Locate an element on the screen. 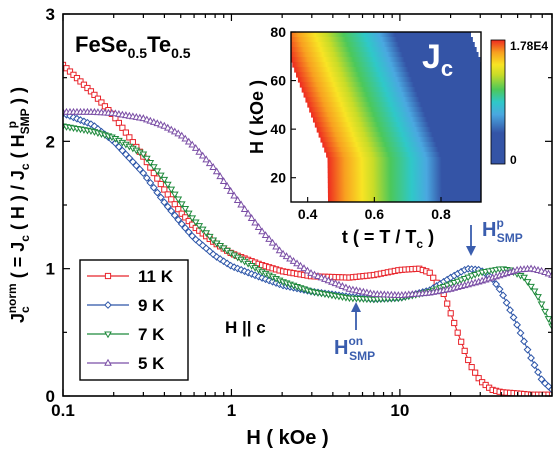  inset-frame is located at coordinates (386, 117).